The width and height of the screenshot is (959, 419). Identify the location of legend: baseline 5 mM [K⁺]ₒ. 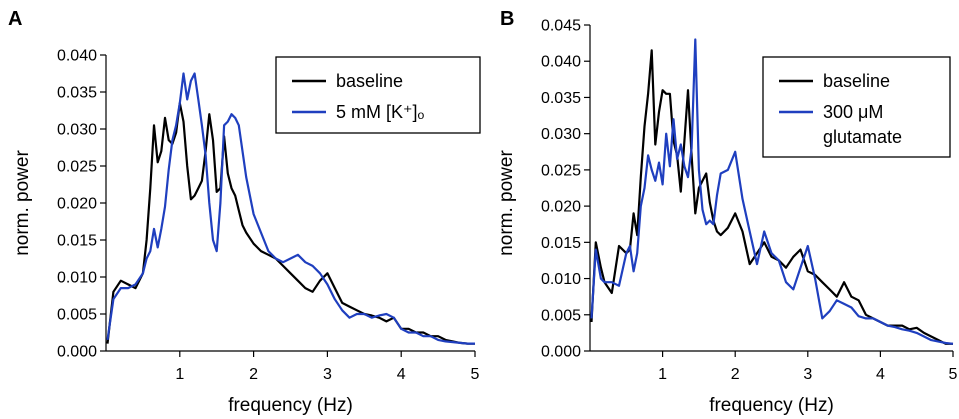
(378, 95).